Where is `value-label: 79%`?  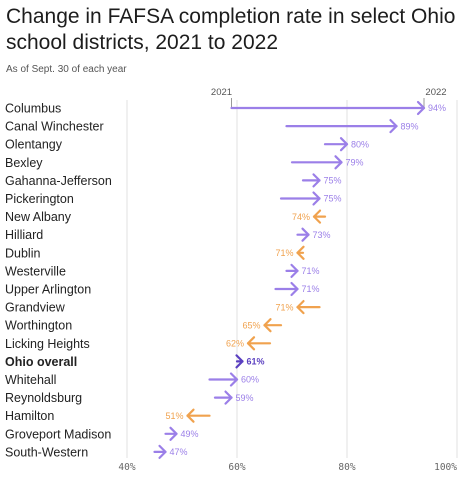
value-label: 79% is located at coordinates (355, 163).